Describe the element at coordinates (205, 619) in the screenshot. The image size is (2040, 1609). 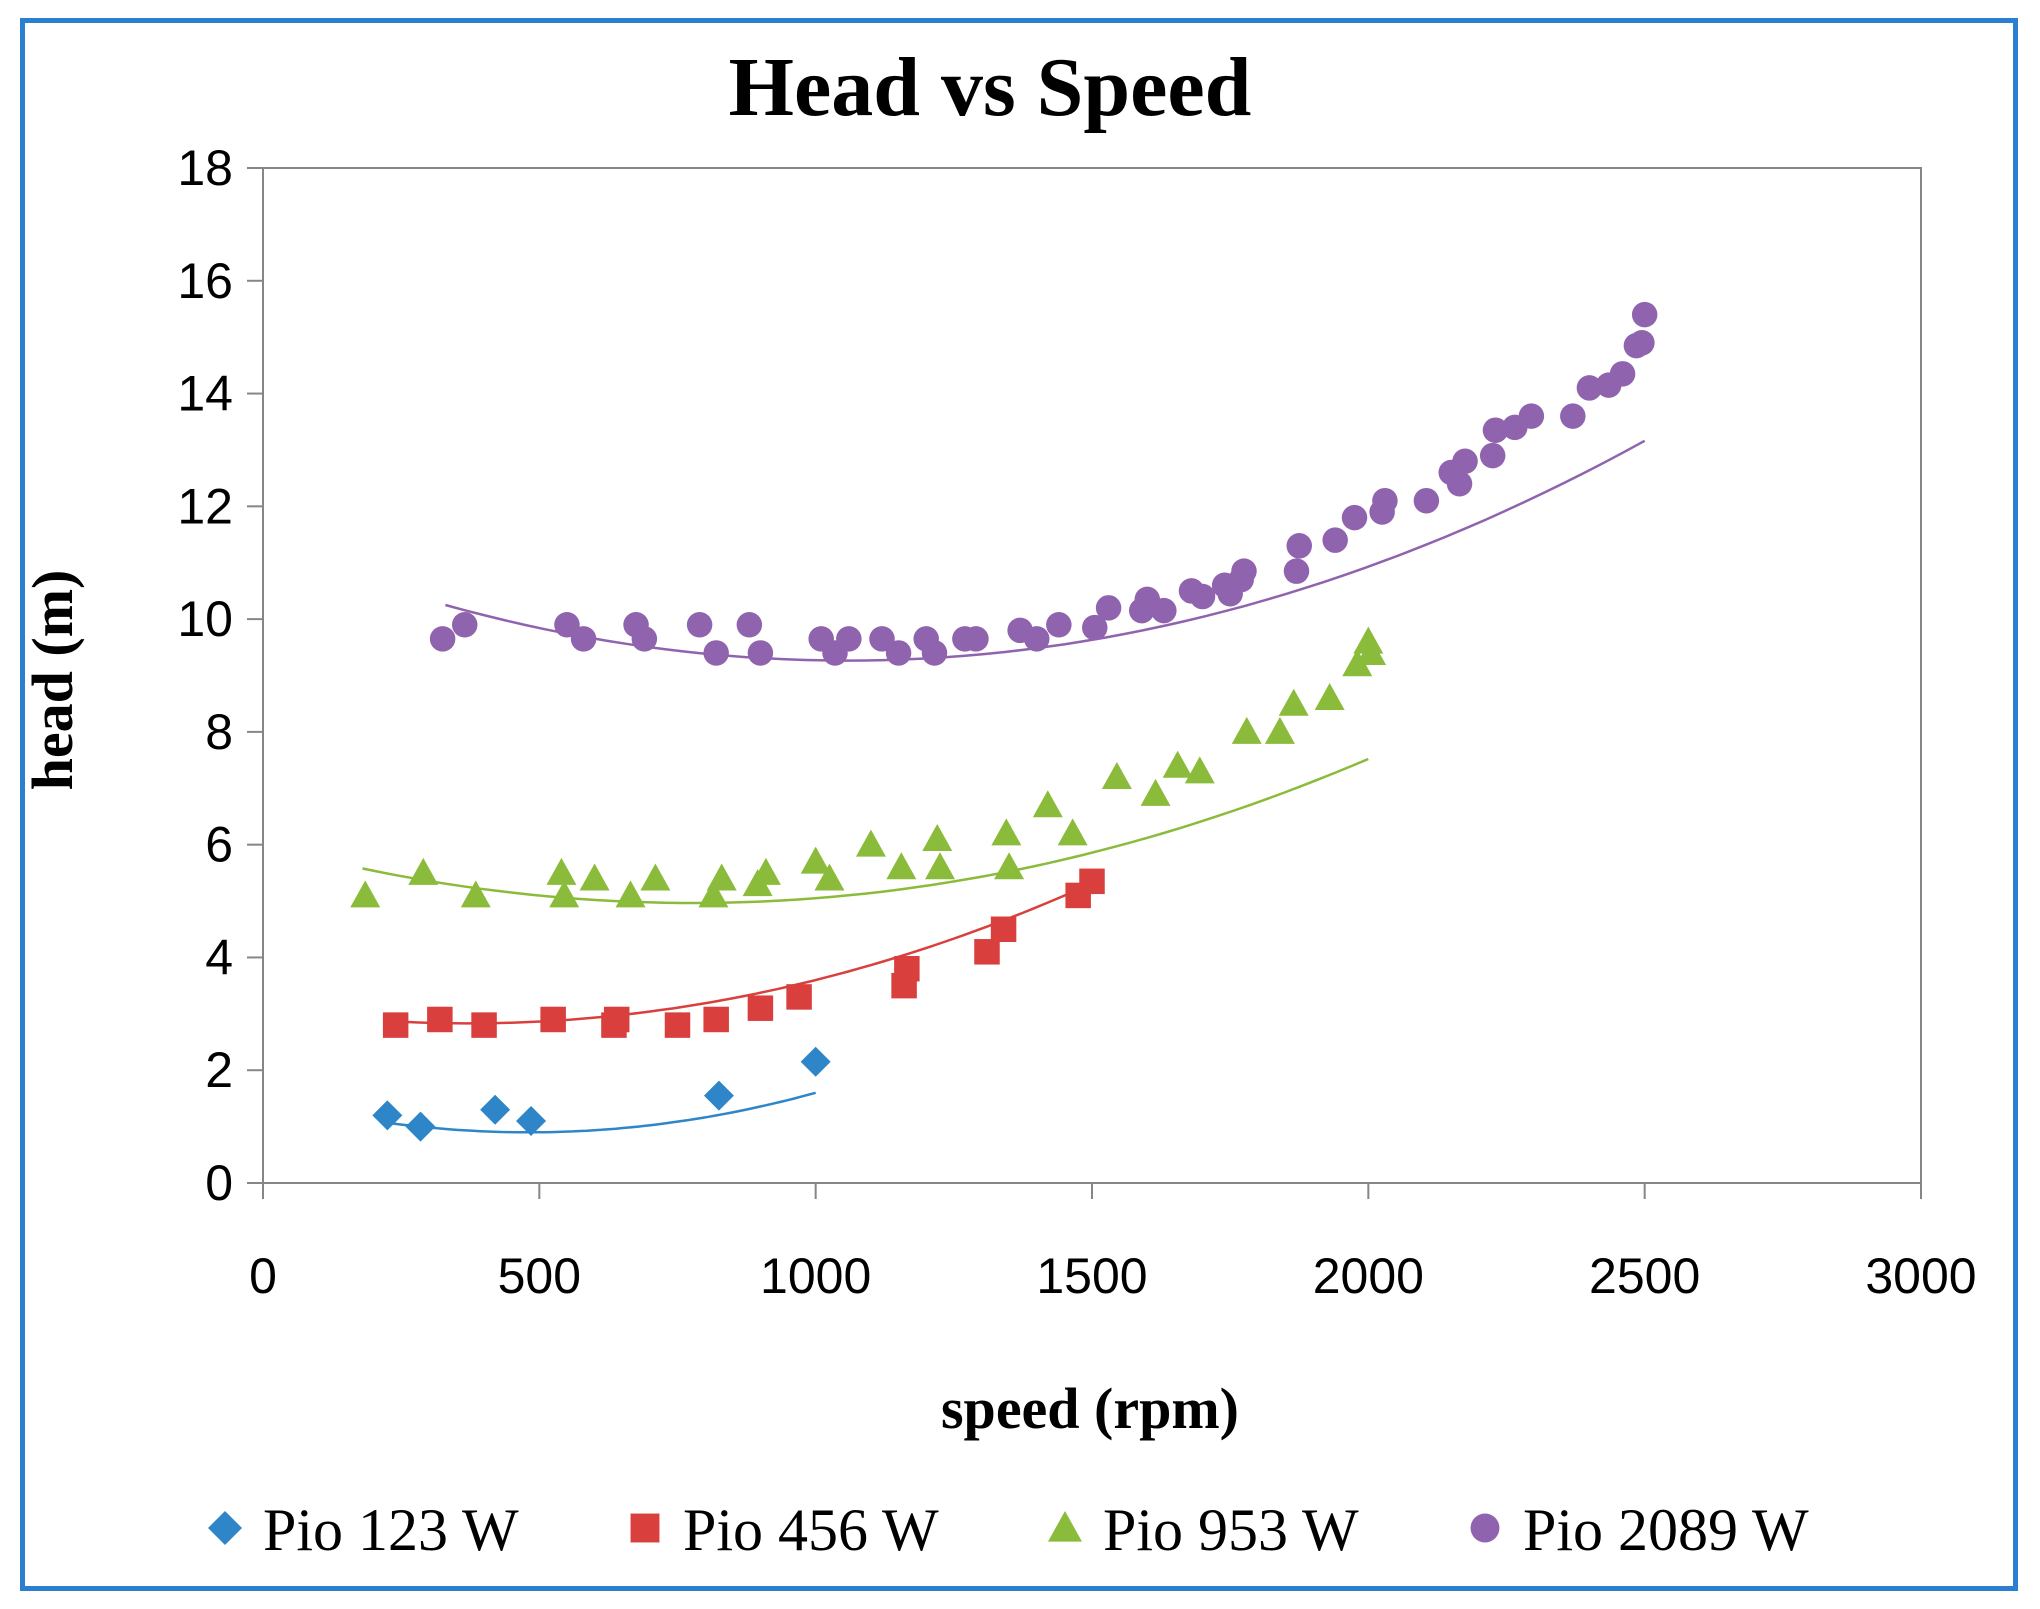
I see `y-tick-label: 10` at that location.